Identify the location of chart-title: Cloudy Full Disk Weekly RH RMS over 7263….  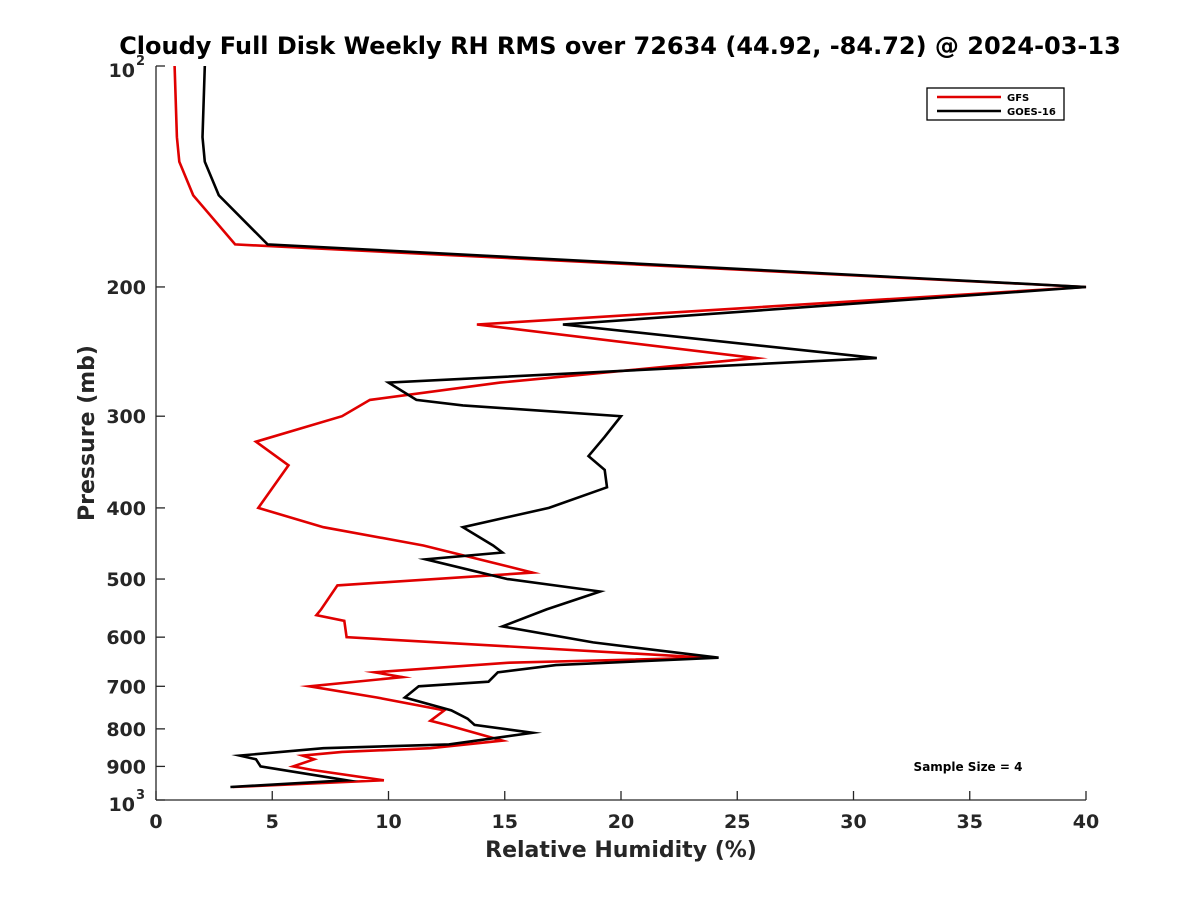
(620, 46).